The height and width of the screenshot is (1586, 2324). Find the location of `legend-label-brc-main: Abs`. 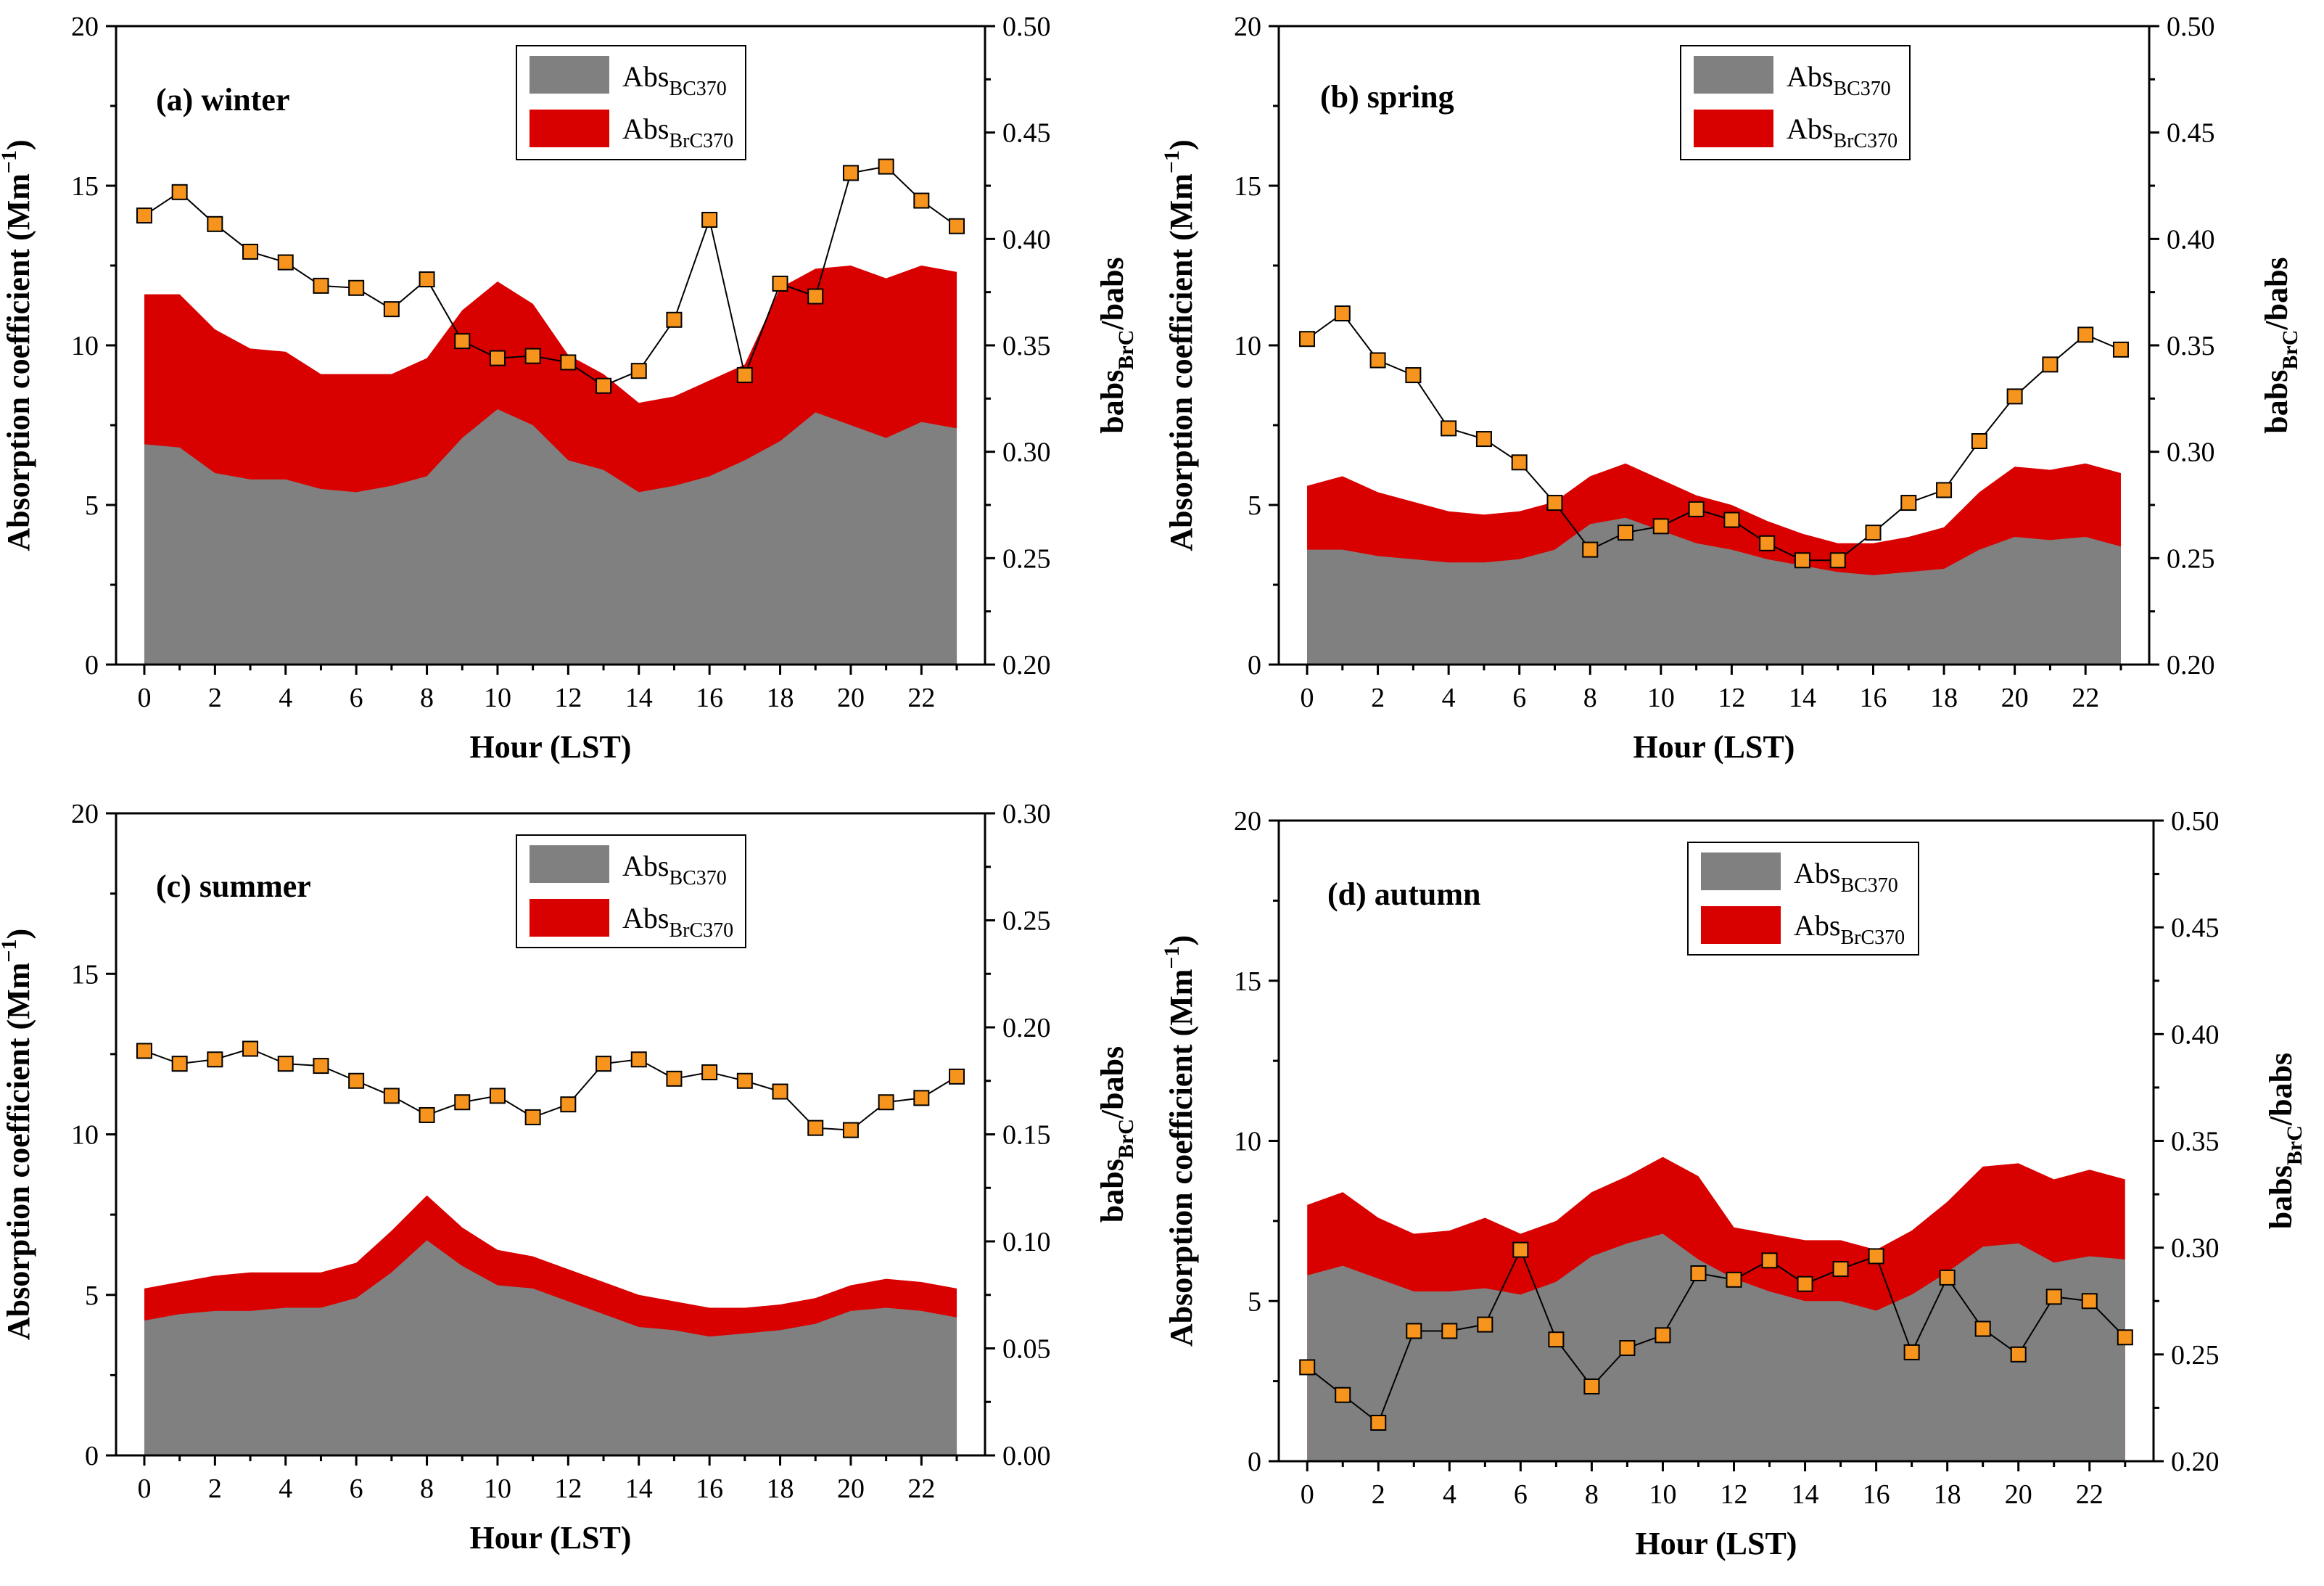

legend-label-brc-main: Abs is located at coordinates (1810, 128).